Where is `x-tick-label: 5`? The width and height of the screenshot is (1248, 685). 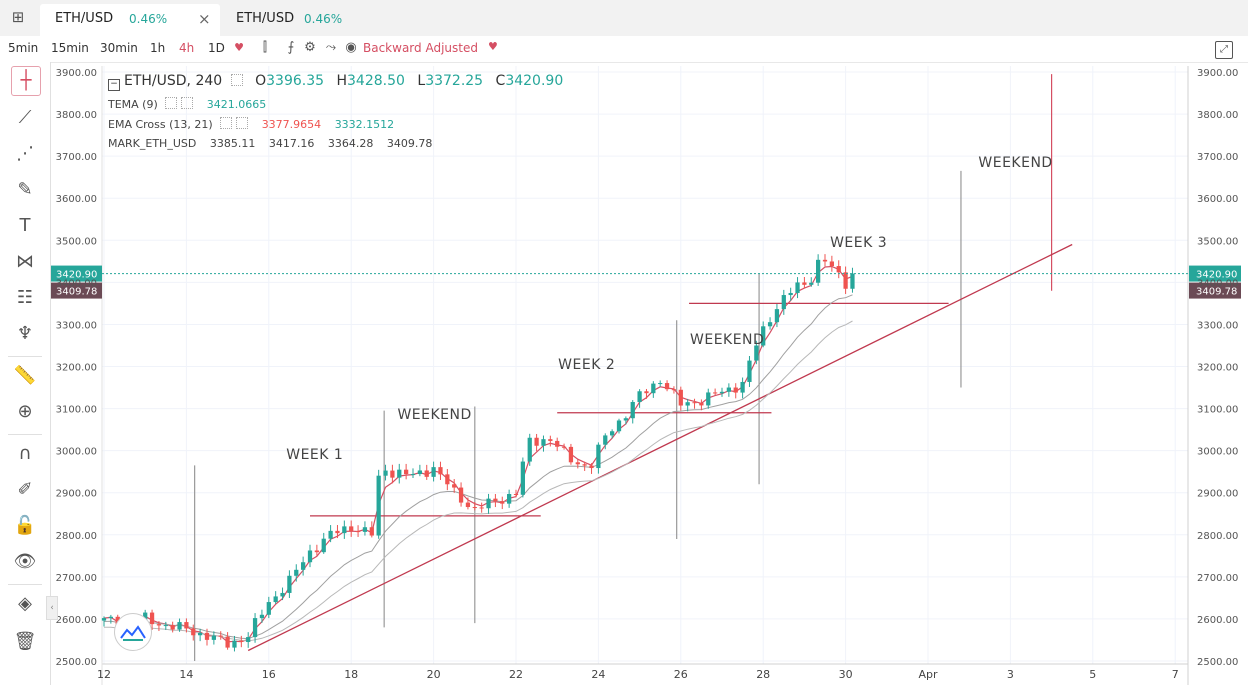
x-tick-label: 5 is located at coordinates (1092, 674).